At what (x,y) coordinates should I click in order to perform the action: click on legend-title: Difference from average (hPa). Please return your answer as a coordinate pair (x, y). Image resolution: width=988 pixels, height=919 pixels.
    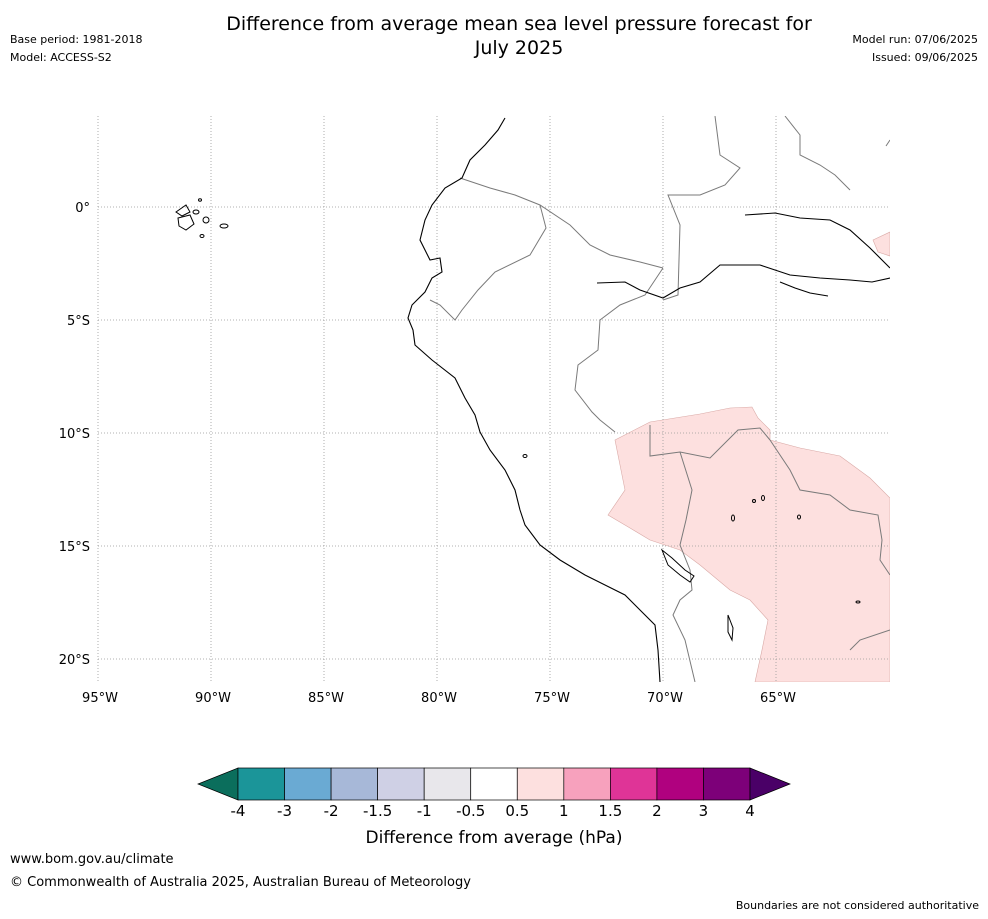
    Looking at the image, I should click on (494, 838).